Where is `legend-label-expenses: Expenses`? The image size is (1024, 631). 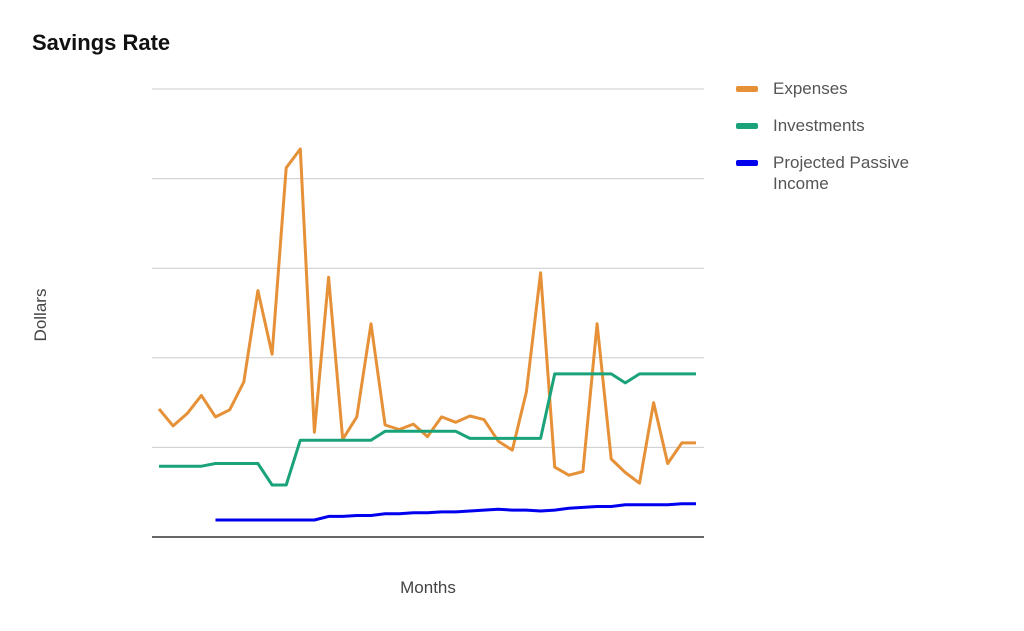
legend-label-expenses: Expenses is located at coordinates (810, 88).